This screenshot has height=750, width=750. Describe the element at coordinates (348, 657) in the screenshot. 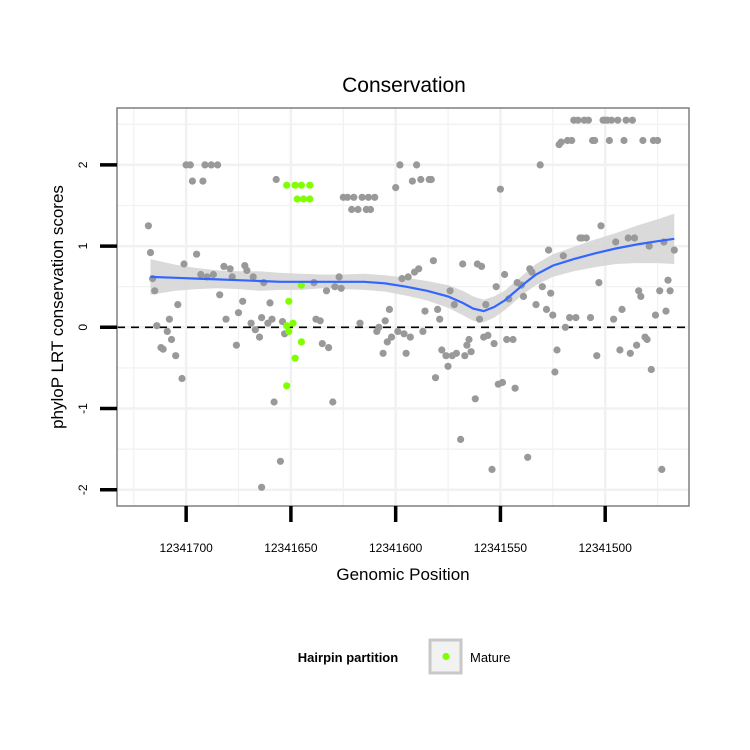

I see `legend-title: Hairpin partition` at that location.